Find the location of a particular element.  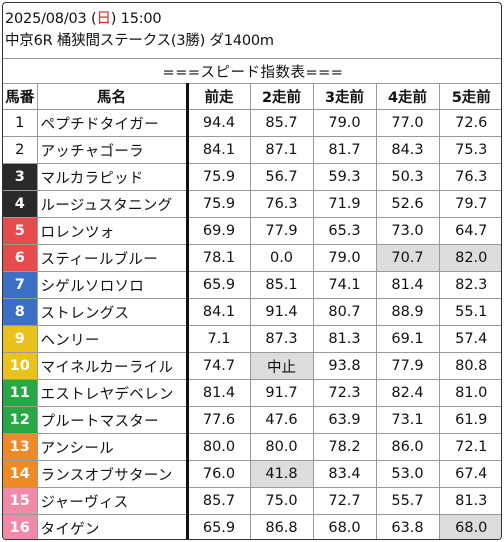

speed-index-5ago: 68.0 is located at coordinates (469, 526).